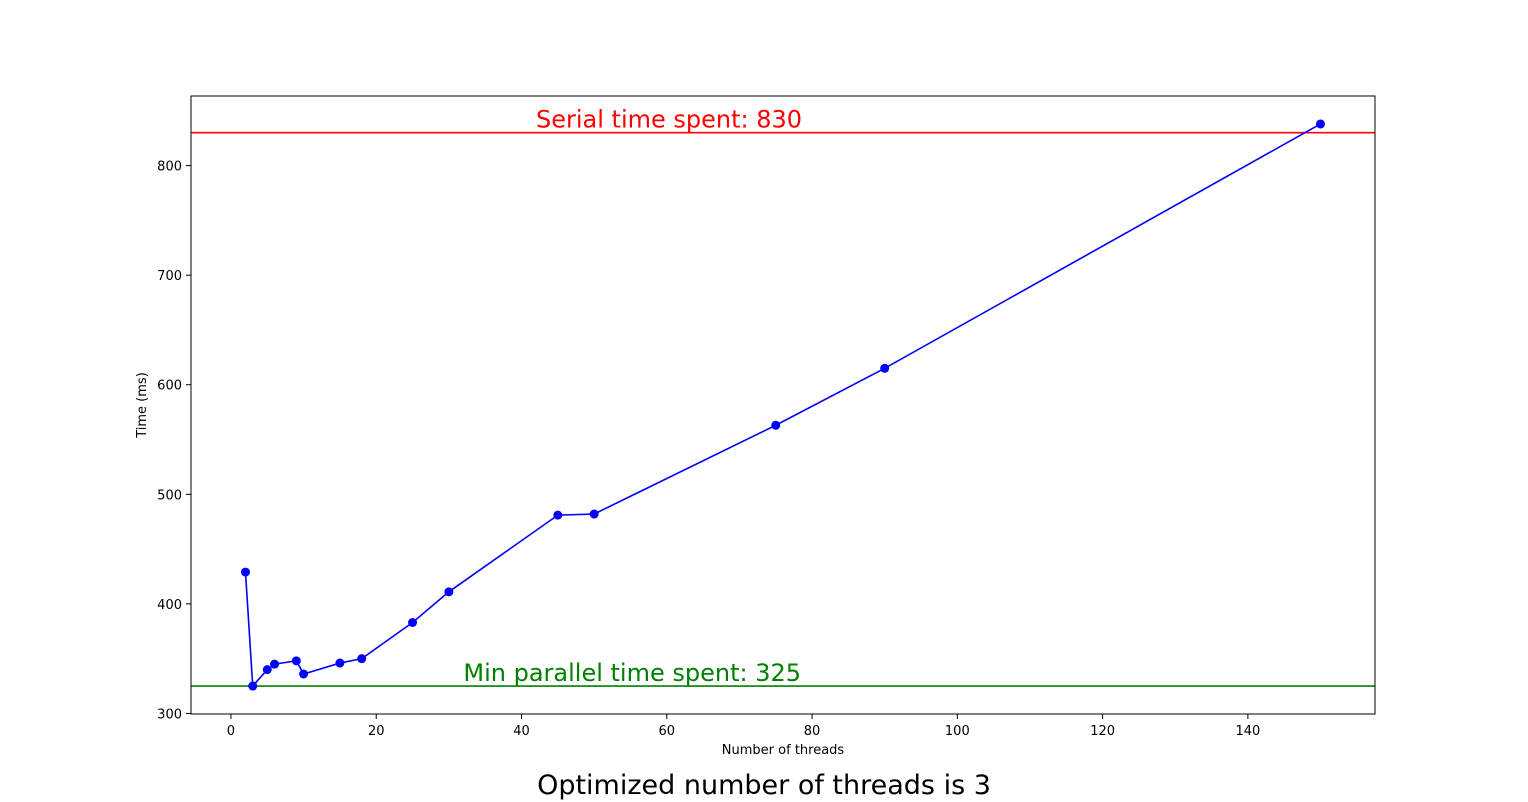 This screenshot has width=1528, height=802. Describe the element at coordinates (957, 731) in the screenshot. I see `x-tick-label: 100` at that location.